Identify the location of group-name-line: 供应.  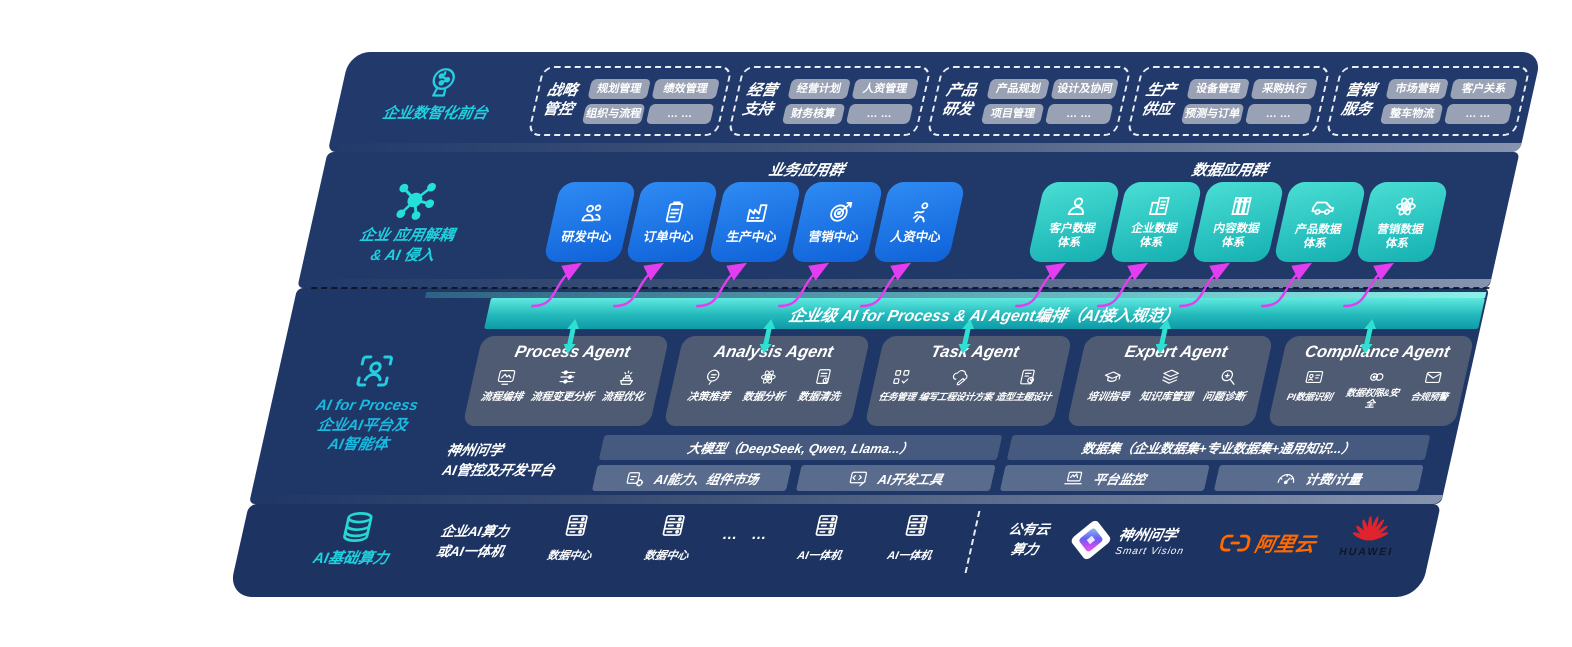
(1157, 109).